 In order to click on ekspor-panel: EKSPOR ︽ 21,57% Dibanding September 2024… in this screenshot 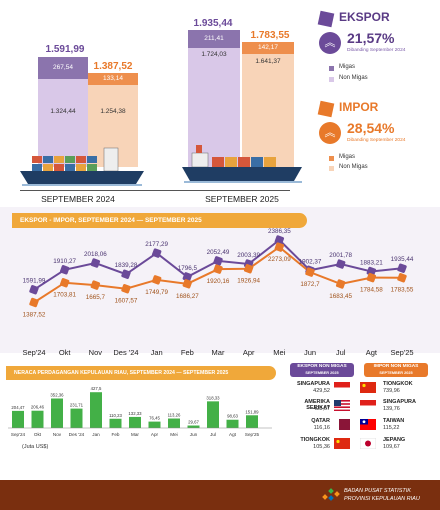, I will do `click(375, 55)`.